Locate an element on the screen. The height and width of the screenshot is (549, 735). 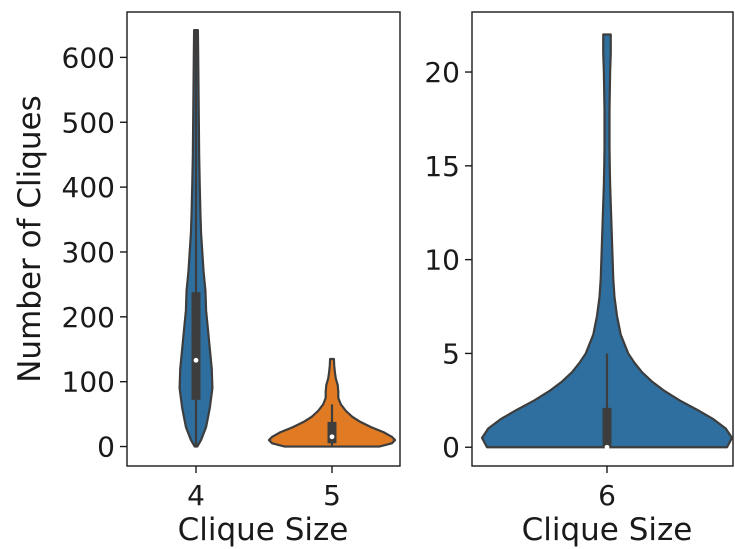
y-tick-label: 600 is located at coordinates (88, 57).